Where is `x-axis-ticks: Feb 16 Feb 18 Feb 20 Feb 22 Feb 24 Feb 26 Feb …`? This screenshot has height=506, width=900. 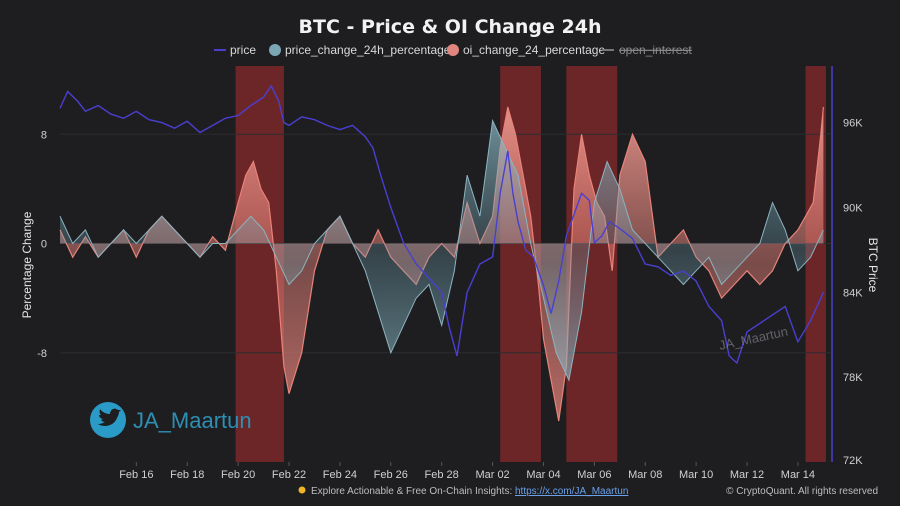 x-axis-ticks: Feb 16 Feb 18 Feb 20 Feb 22 Feb 24 Feb 26 Feb … is located at coordinates (467, 471).